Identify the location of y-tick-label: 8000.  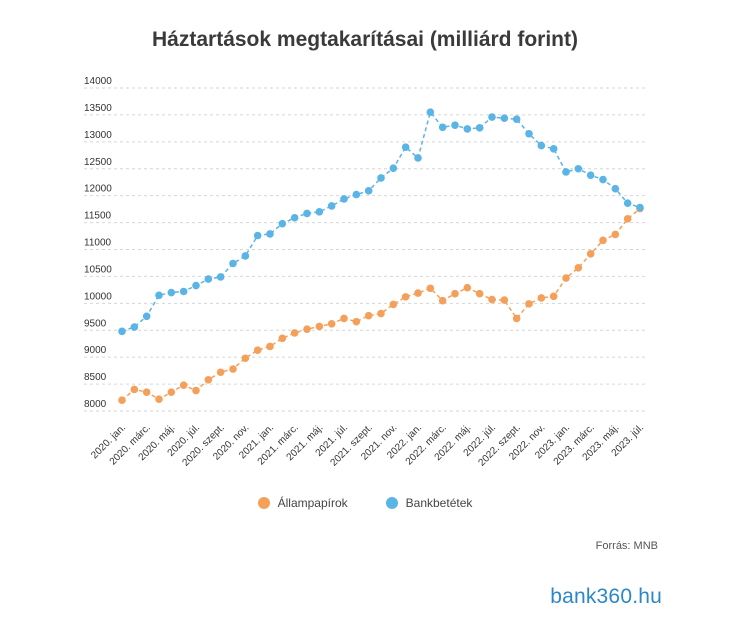
(95, 404).